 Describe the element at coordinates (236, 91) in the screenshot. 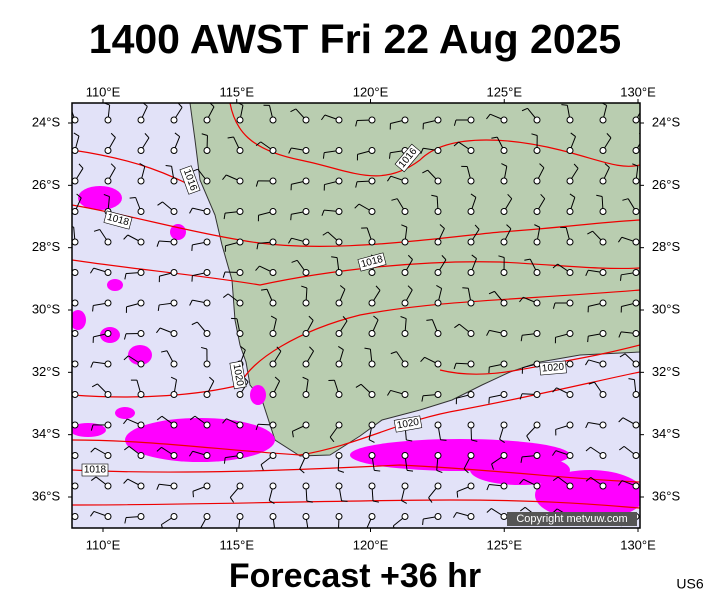

I see `lon-label: 115°E` at that location.